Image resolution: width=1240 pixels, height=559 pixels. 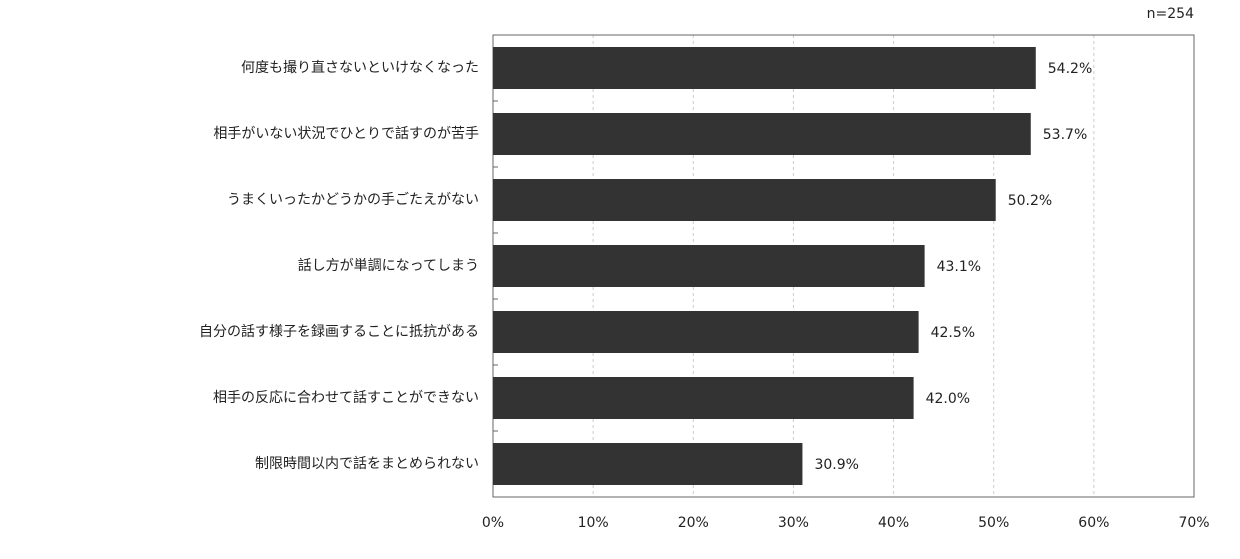 What do you see at coordinates (346, 133) in the screenshot?
I see `y-tick-label: 相手がいない状況でひとりで話すのが苦手` at bounding box center [346, 133].